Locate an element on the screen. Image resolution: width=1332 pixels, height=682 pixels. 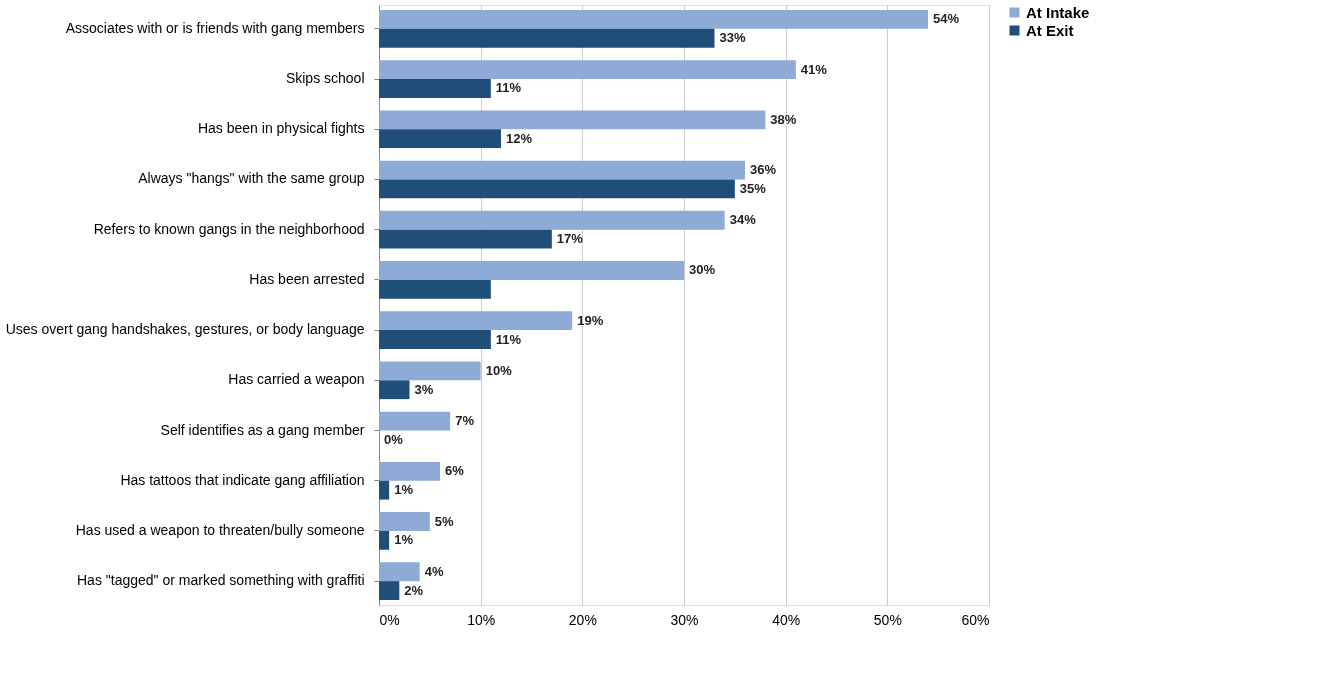
y-tick-label: Refers to known gangs in the neighborhood is located at coordinates (229, 228).